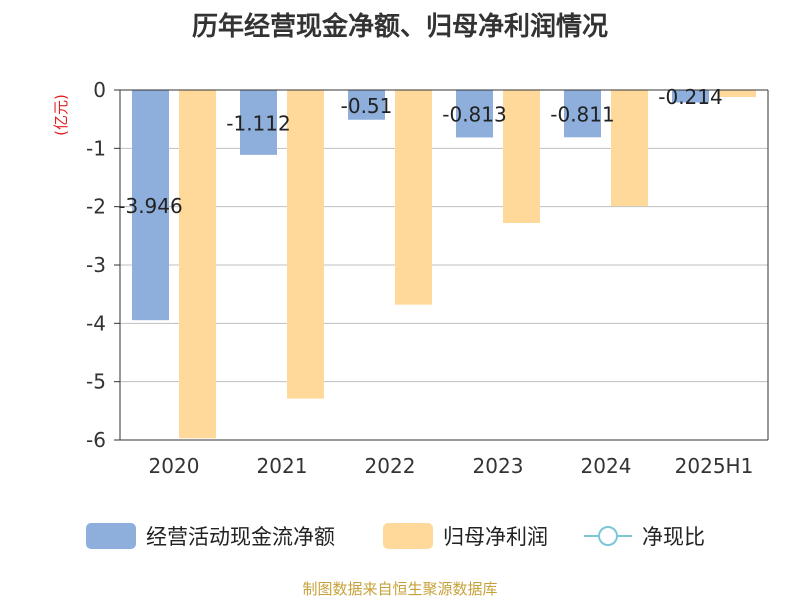 This screenshot has width=800, height=600. I want to click on bar-ocf-2025H1, so click(690, 96).